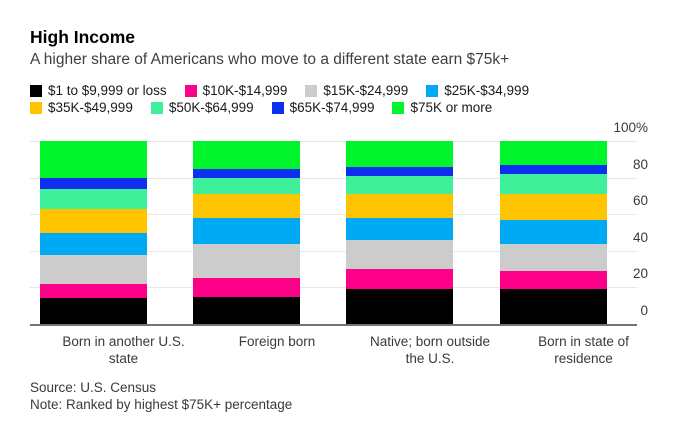 This screenshot has height=430, width=678. I want to click on legend-item: $50K-$64,999, so click(202, 107).